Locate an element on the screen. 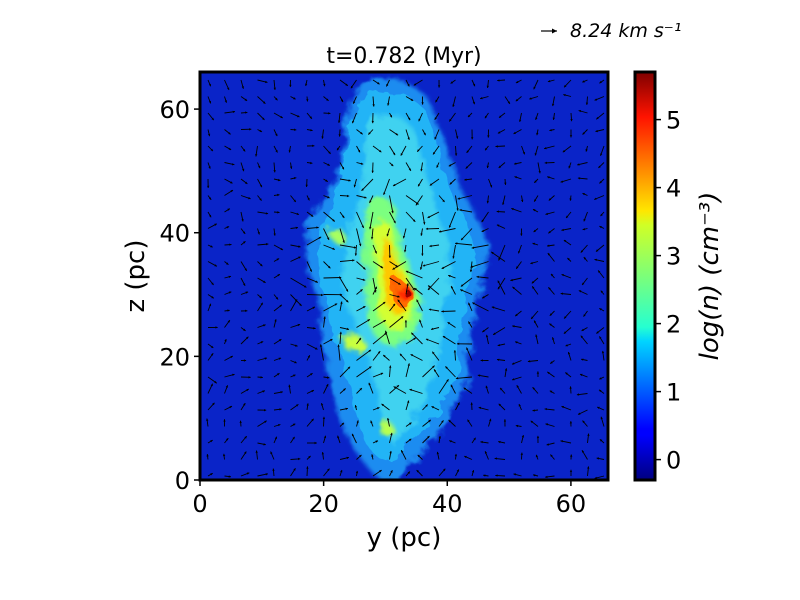 The image size is (800, 600). colorbar-tick-label: 3 is located at coordinates (673, 257).